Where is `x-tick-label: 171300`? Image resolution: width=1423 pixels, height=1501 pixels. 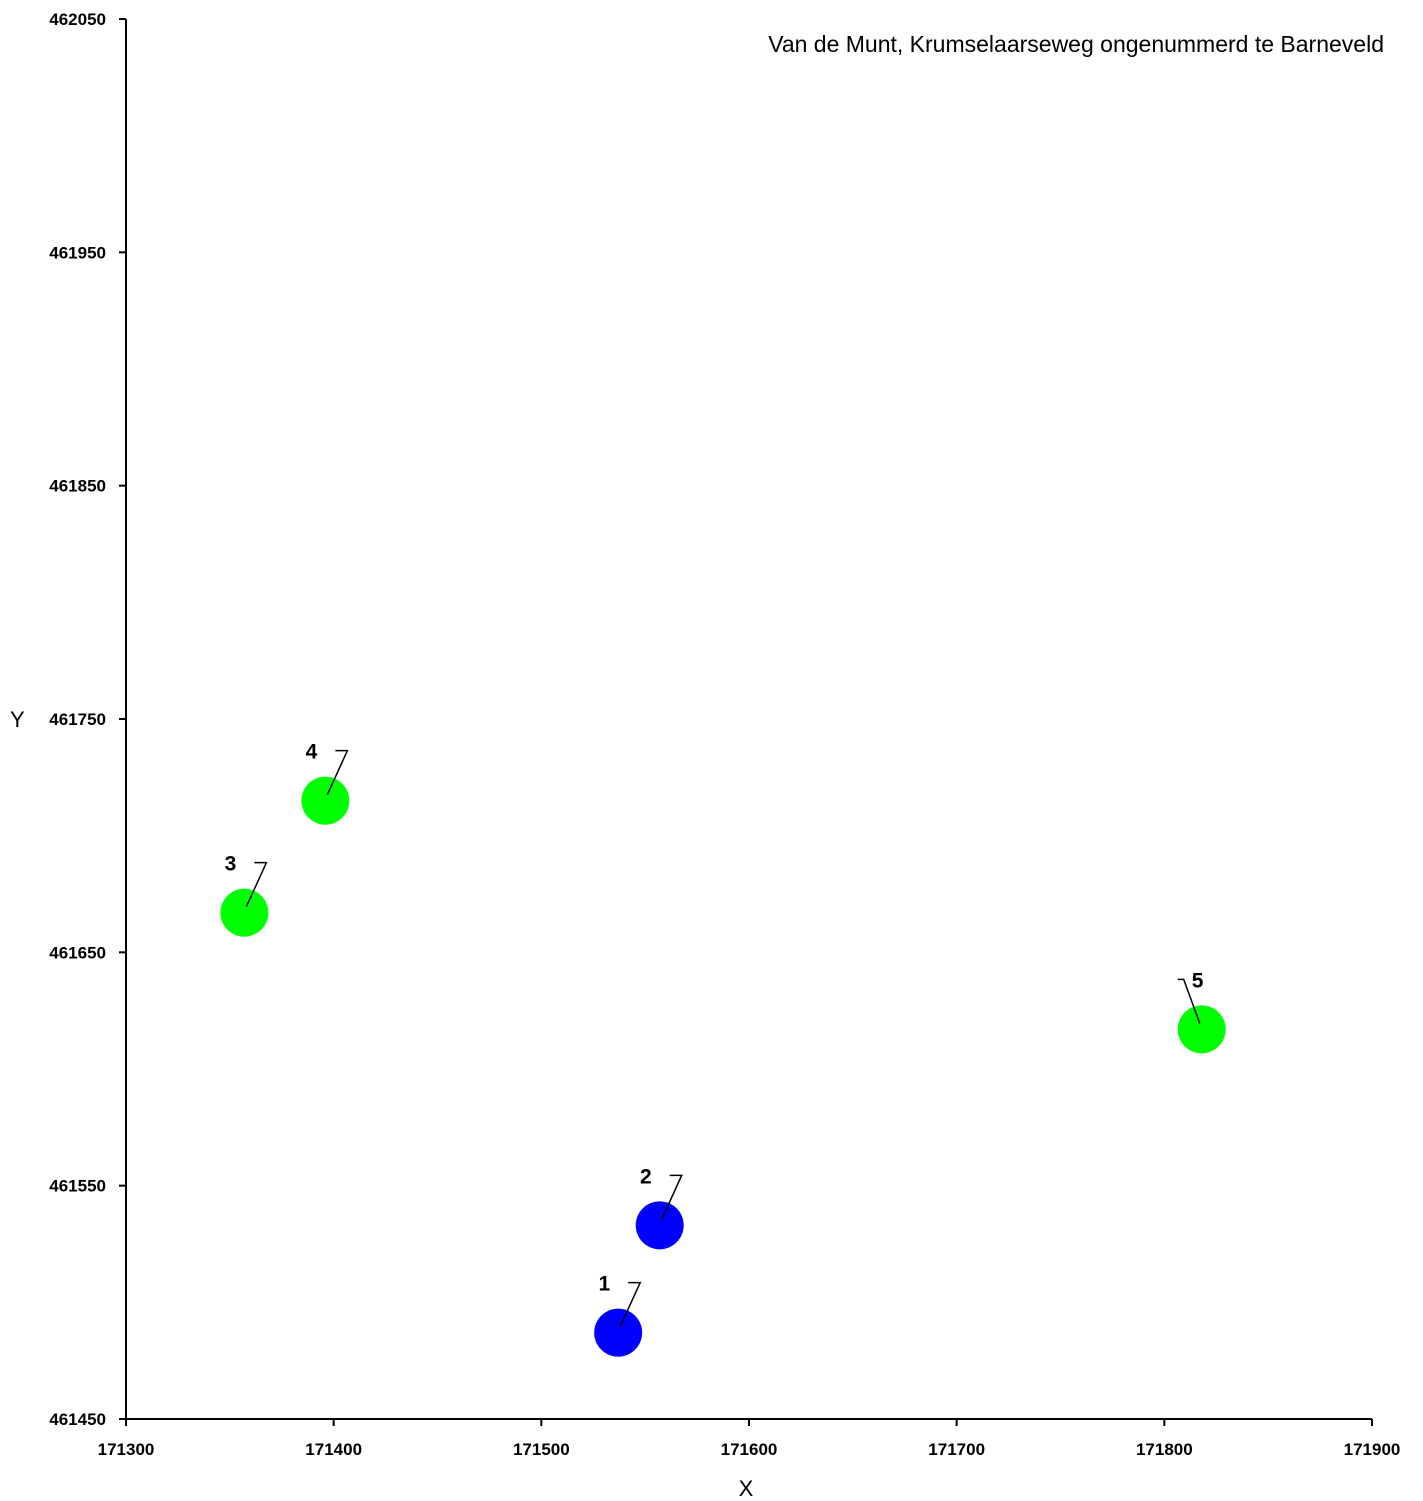
x-tick-label: 171300 is located at coordinates (126, 1449).